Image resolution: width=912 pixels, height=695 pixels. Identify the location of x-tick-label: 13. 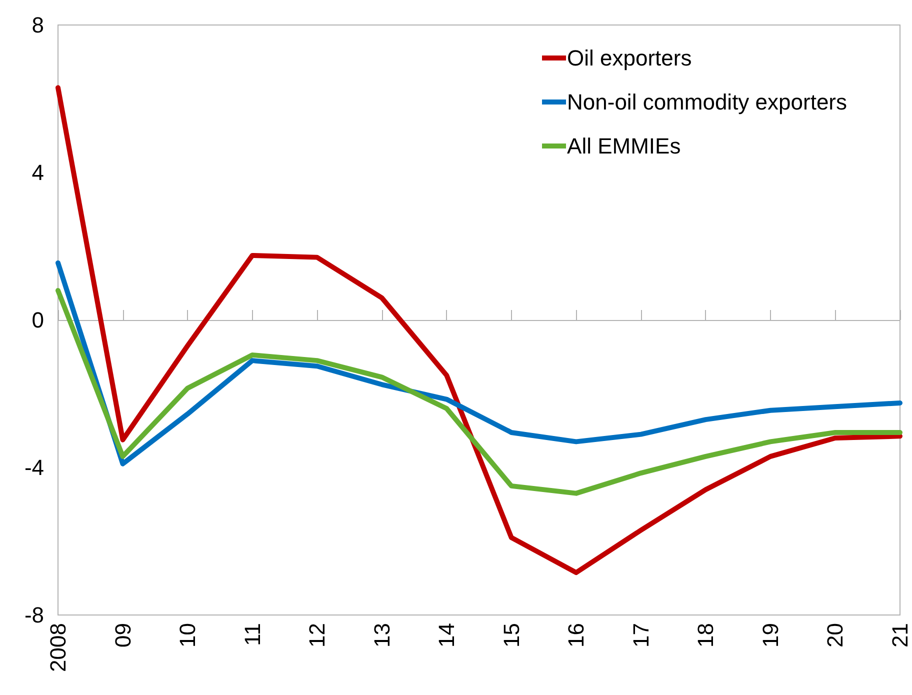
(381, 635).